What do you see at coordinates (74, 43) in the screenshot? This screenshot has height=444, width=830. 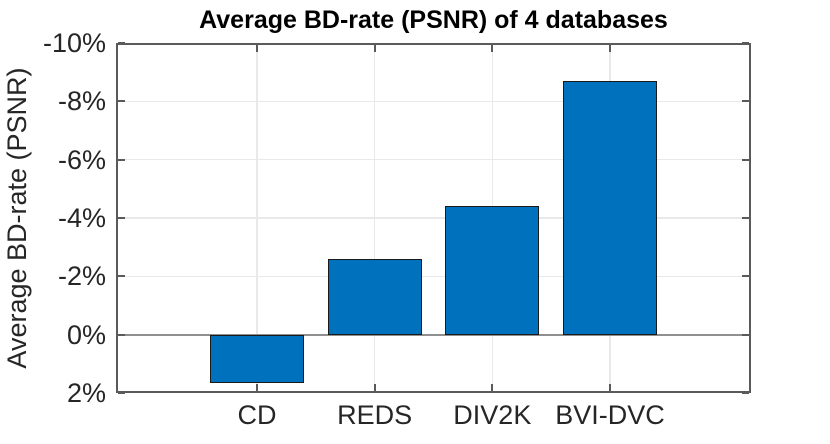 I see `y-tick-label--10: -10%` at bounding box center [74, 43].